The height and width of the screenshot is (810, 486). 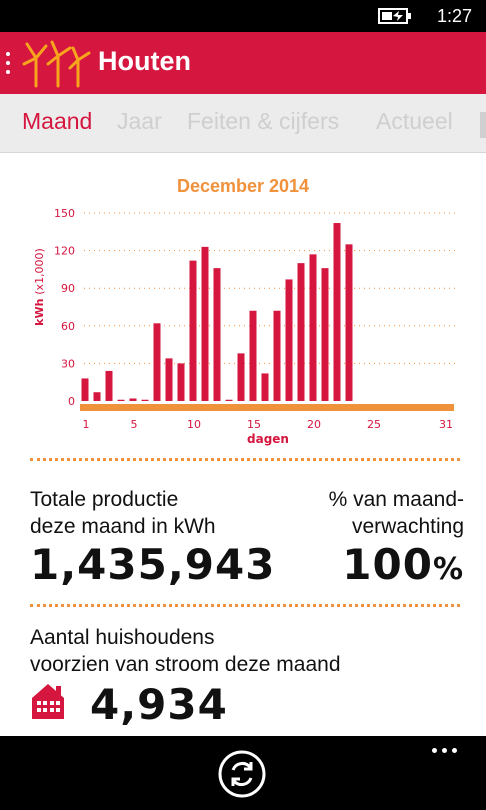 What do you see at coordinates (243, 16) in the screenshot?
I see `status-bar: 1:27` at bounding box center [243, 16].